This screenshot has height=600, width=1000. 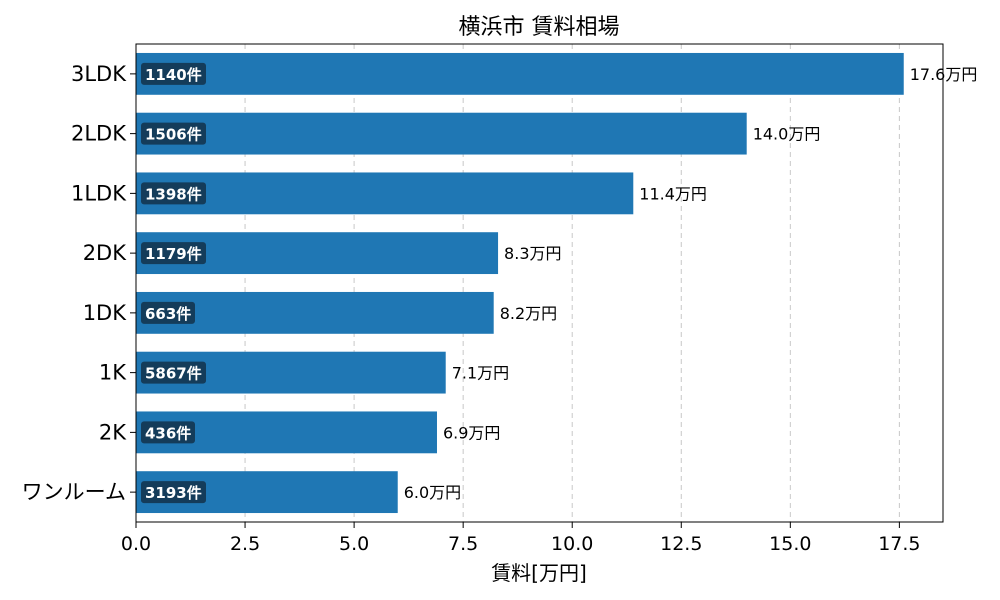 What do you see at coordinates (899, 544) in the screenshot?
I see `x-tick-label: 17.5` at bounding box center [899, 544].